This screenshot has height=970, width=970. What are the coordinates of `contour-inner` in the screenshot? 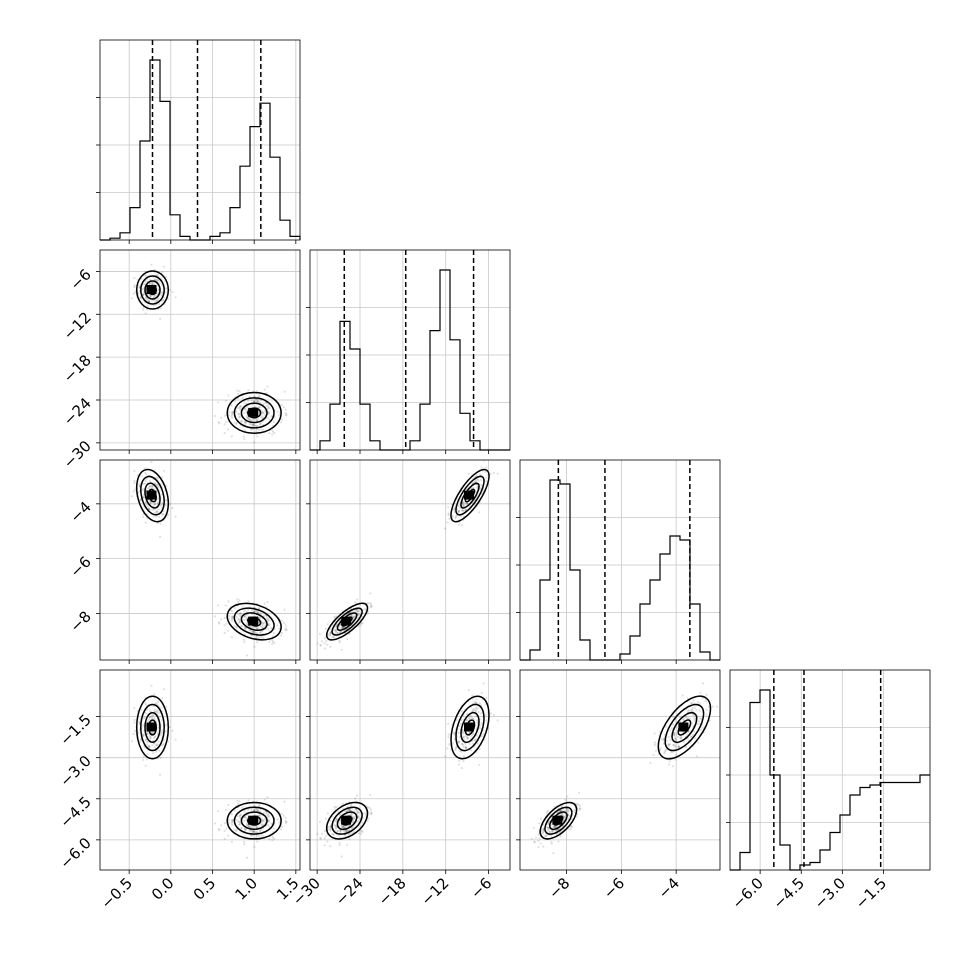 It's located at (470, 727).